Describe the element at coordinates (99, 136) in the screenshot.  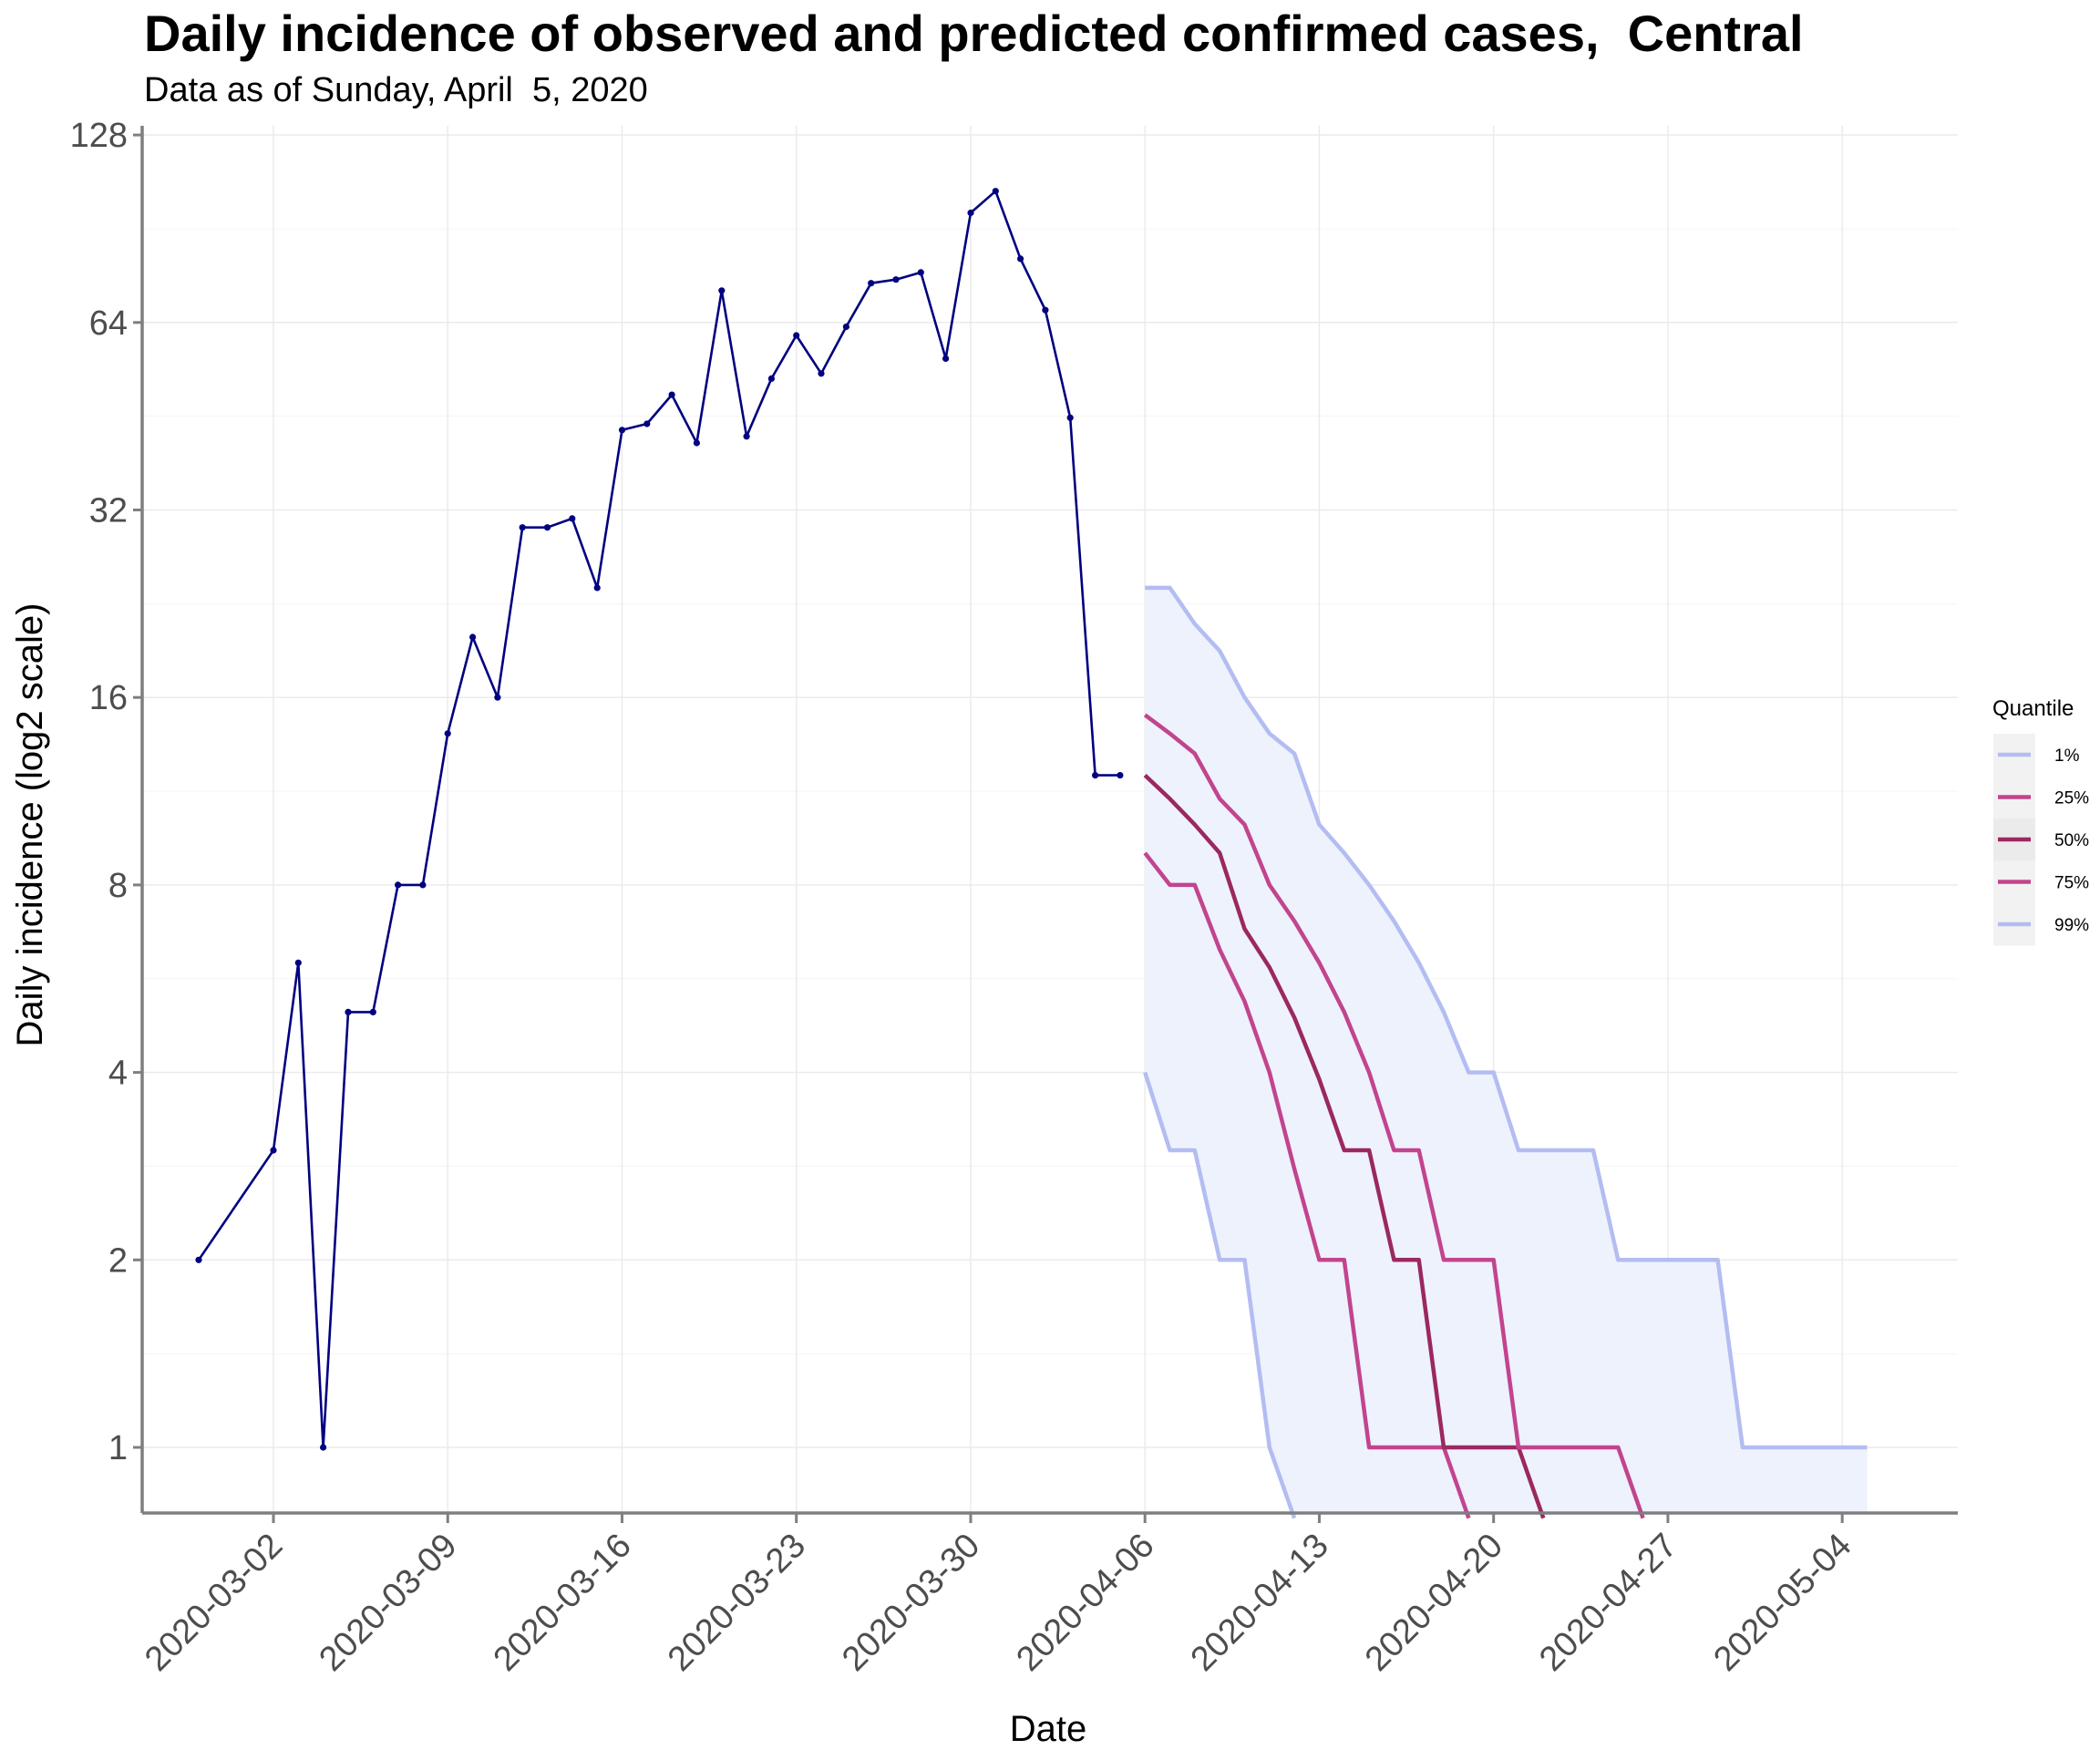
I see `y-tick-label: 128` at that location.